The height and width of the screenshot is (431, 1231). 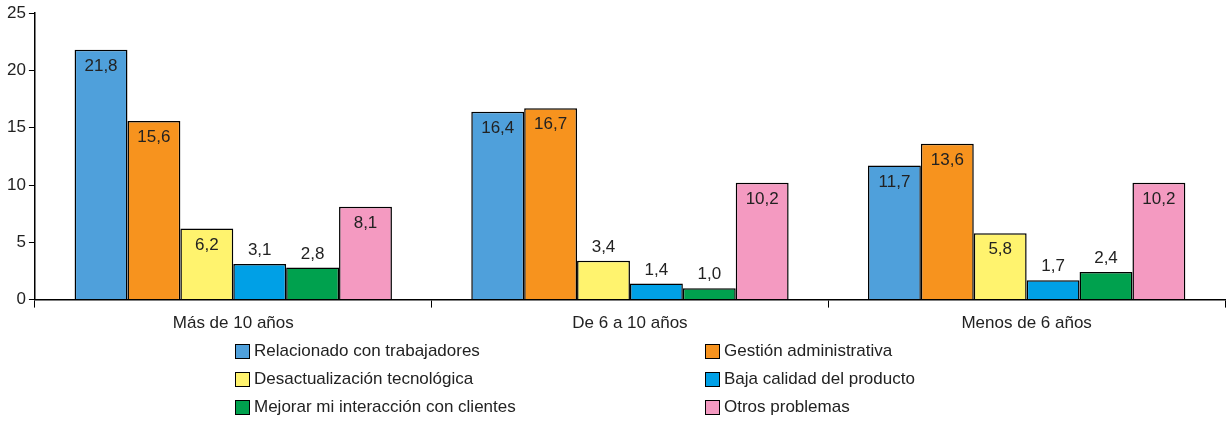 What do you see at coordinates (1026, 323) in the screenshot?
I see `x-tick-label: Menos de 6 años` at bounding box center [1026, 323].